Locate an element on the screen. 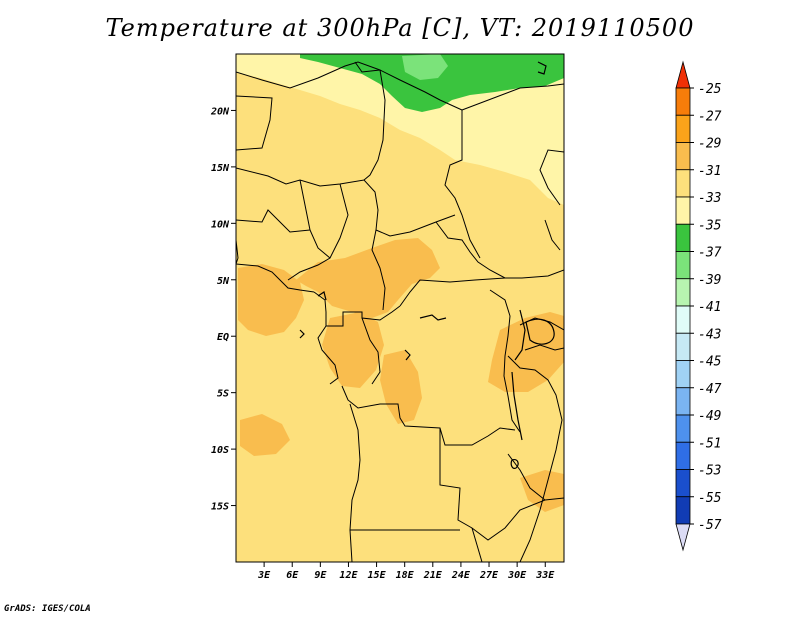 The image size is (800, 618). colorbar-bottom-arrow is located at coordinates (683, 537).